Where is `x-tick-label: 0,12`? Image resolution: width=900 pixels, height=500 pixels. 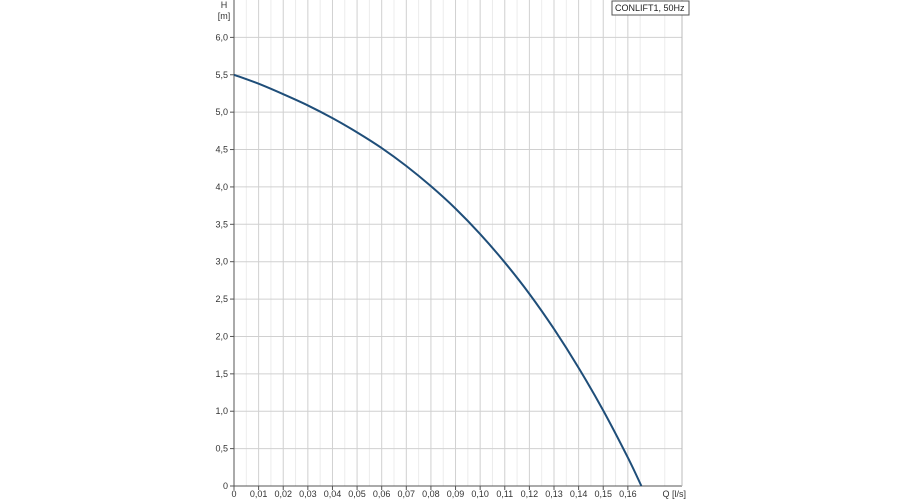
x-tick-label: 0,12 is located at coordinates (530, 494).